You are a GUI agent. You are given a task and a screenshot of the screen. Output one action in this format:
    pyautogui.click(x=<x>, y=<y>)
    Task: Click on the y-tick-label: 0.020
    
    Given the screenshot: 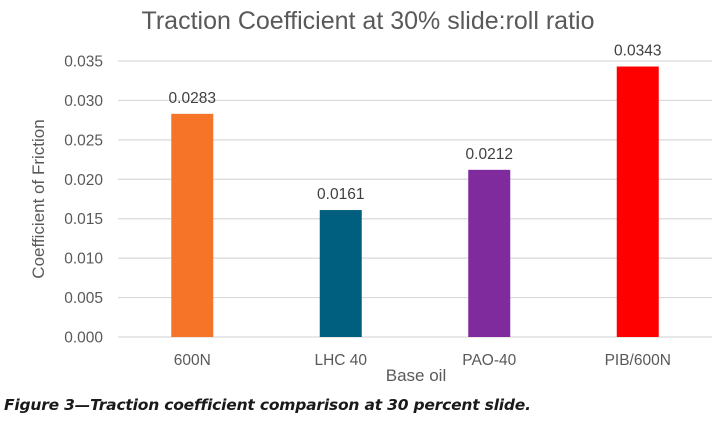 What is the action you would take?
    pyautogui.click(x=83, y=180)
    